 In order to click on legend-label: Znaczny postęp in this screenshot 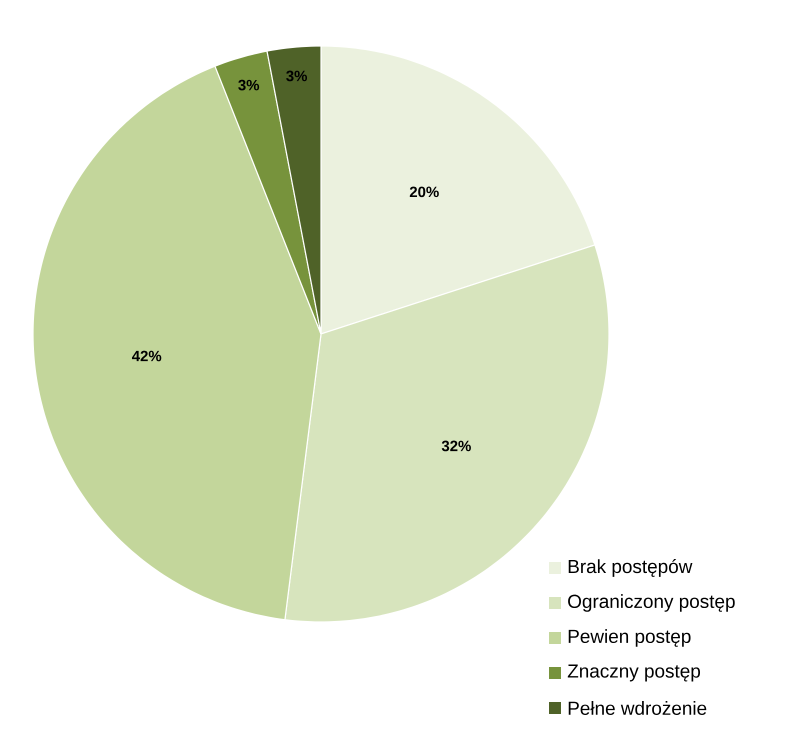, I will do `click(634, 673)`.